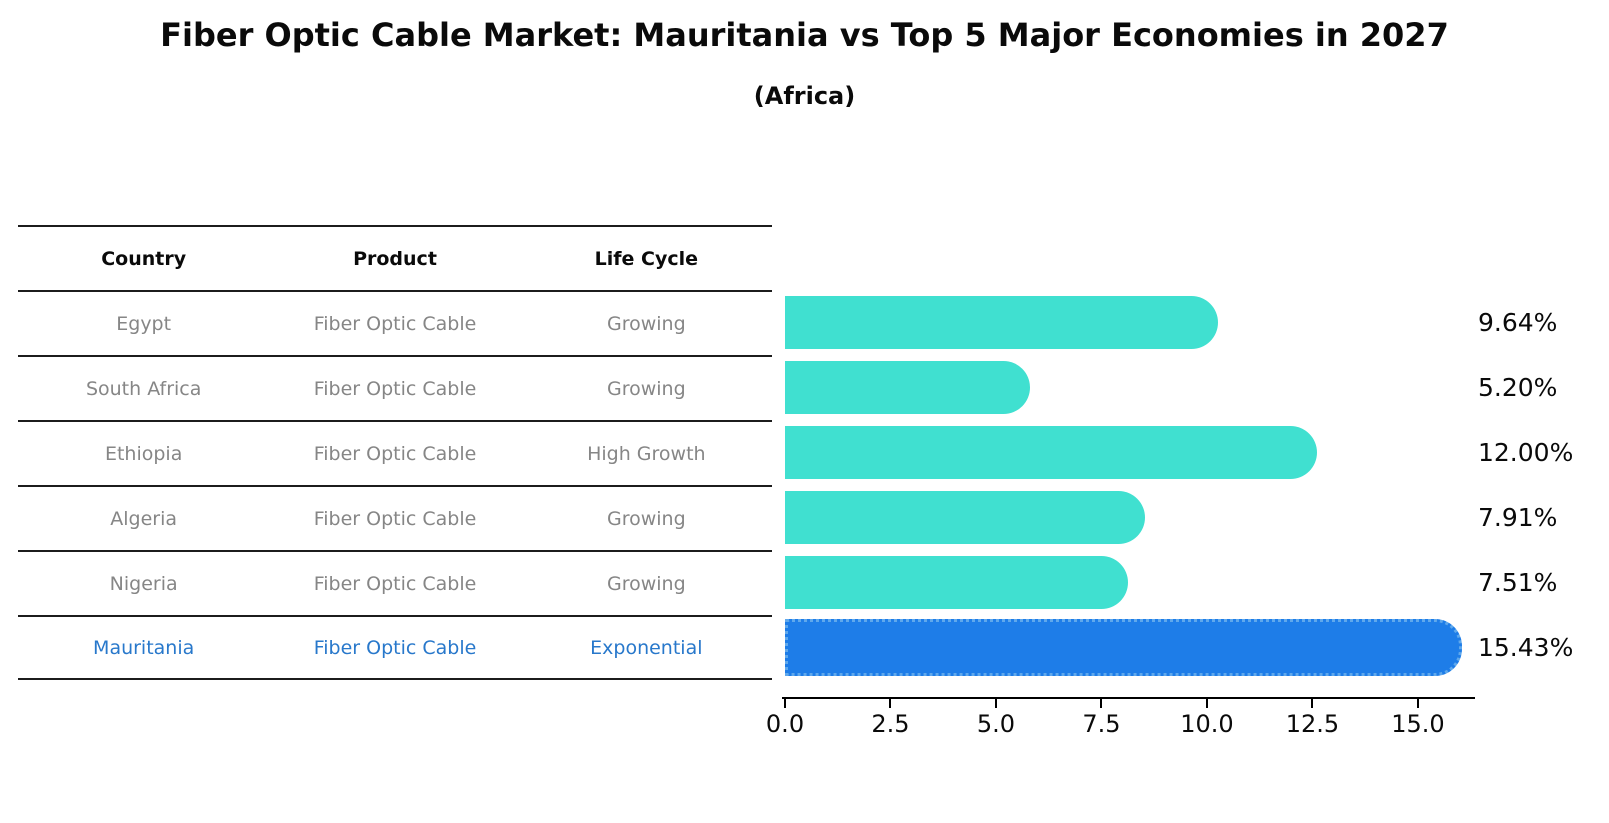 This screenshot has width=1609, height=823. Describe the element at coordinates (143, 583) in the screenshot. I see `cell-country: Nigeria` at that location.